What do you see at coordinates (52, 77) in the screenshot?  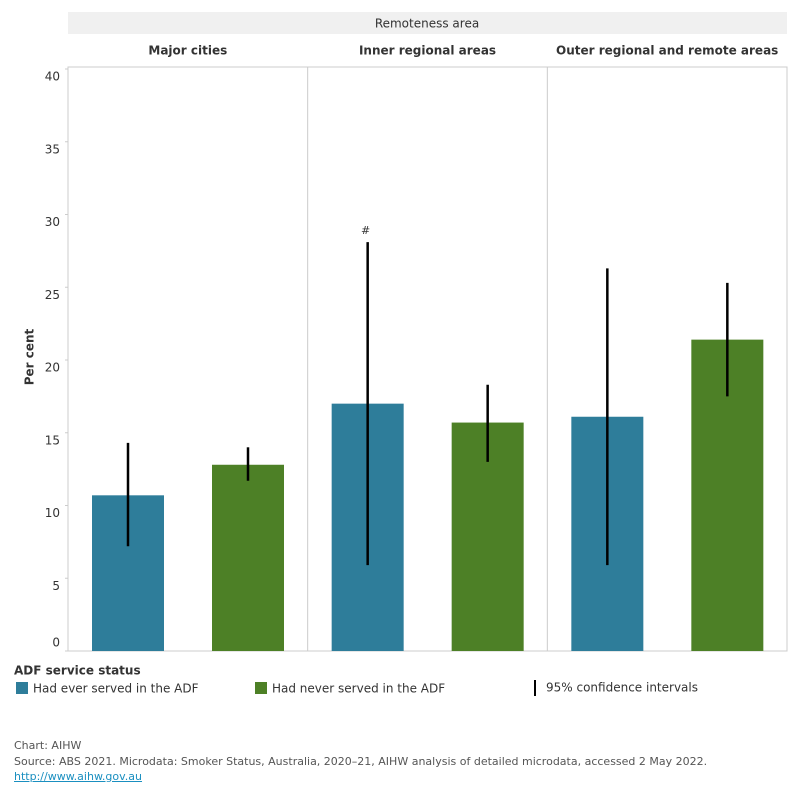 I see `y-tick-label: 40` at bounding box center [52, 77].